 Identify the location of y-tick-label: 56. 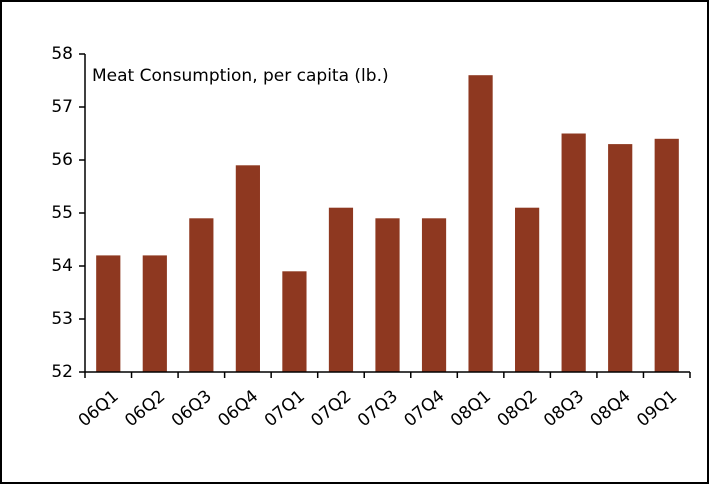
(62, 160).